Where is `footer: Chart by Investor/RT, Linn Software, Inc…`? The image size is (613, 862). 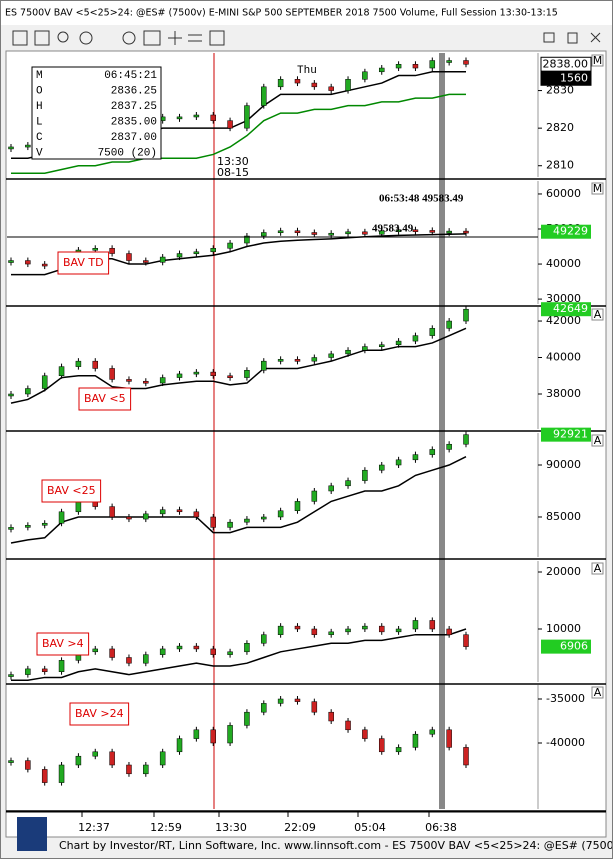
footer: Chart by Investor/RT, Linn Software, Inc… is located at coordinates (335, 845).